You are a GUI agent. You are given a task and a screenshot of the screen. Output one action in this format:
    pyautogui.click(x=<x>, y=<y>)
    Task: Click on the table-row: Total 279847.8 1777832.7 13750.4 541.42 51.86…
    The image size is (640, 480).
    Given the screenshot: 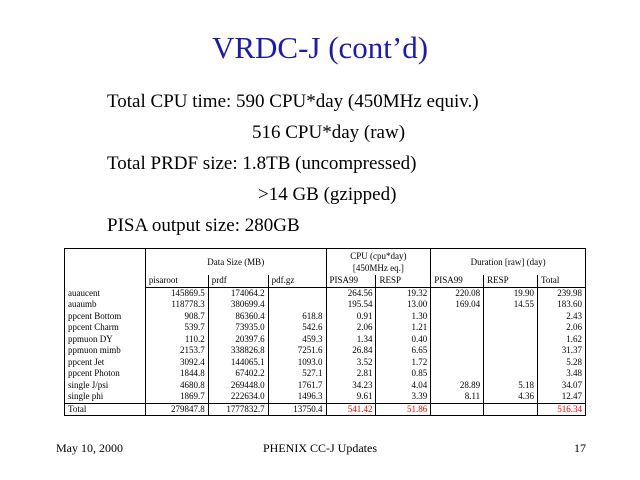 What is the action you would take?
    pyautogui.click(x=325, y=409)
    